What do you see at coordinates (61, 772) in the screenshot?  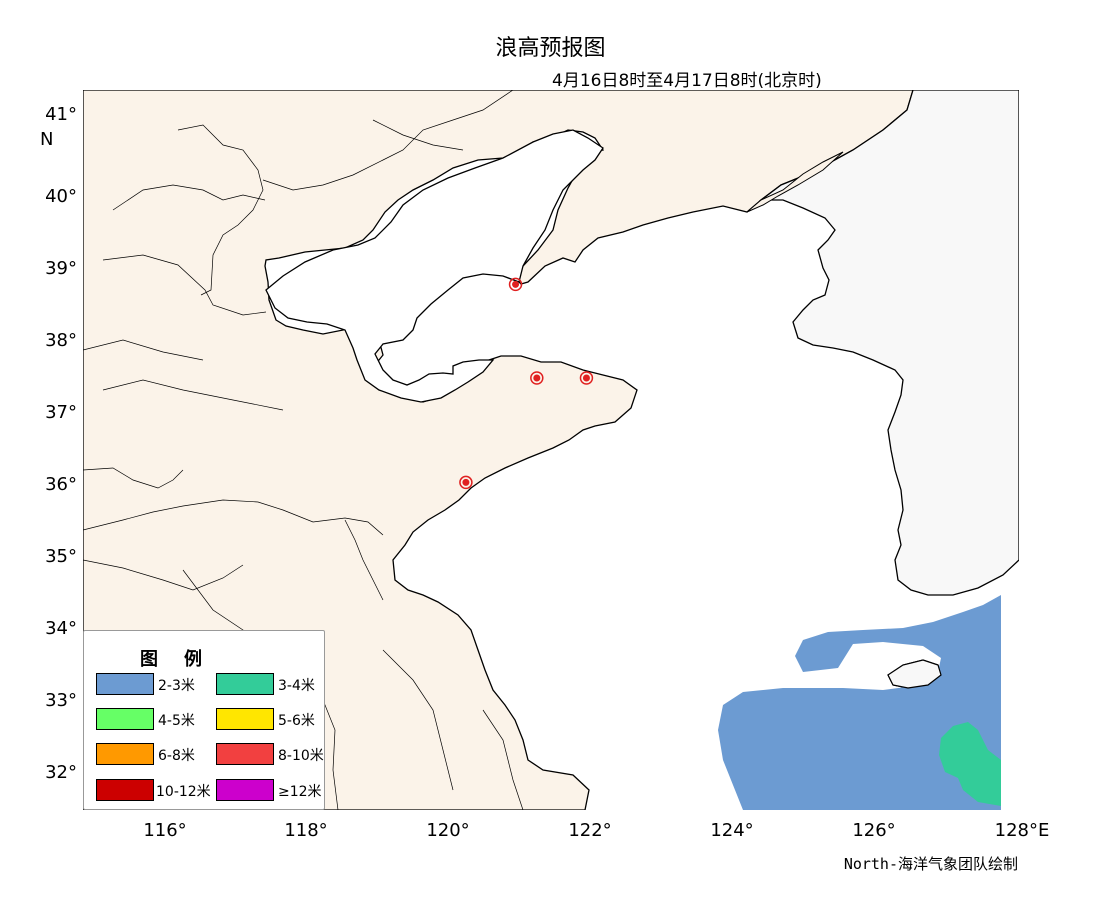 I see `lat-label-32: 32°` at bounding box center [61, 772].